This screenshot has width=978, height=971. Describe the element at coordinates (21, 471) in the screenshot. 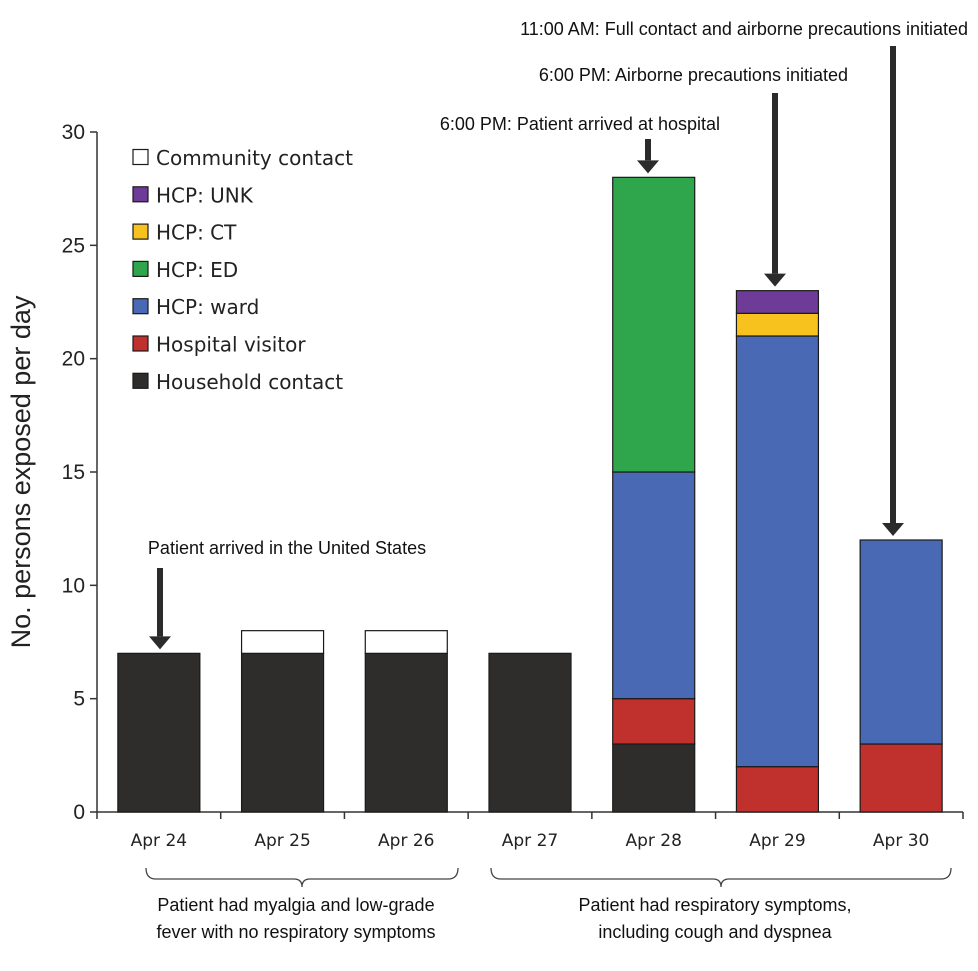

I see `y-axis-label: No. persons exposed per day` at that location.